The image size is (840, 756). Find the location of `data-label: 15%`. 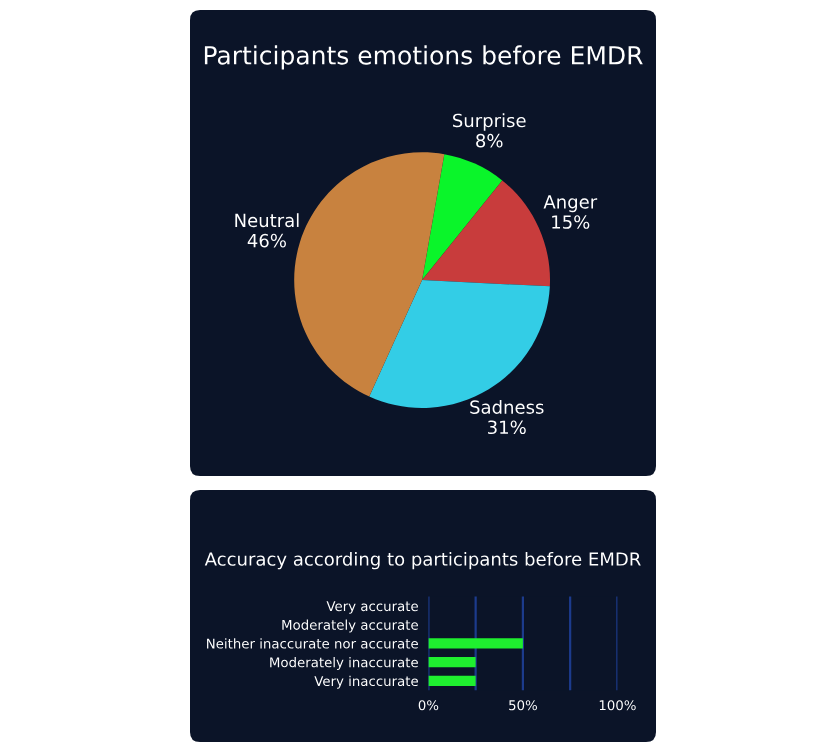

data-label: 15% is located at coordinates (571, 222).